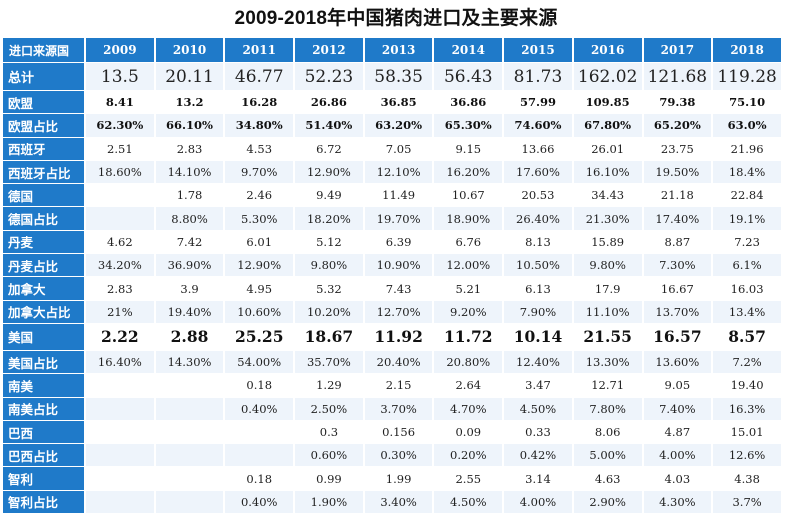  I want to click on row-label: 西班牙, so click(44, 149).